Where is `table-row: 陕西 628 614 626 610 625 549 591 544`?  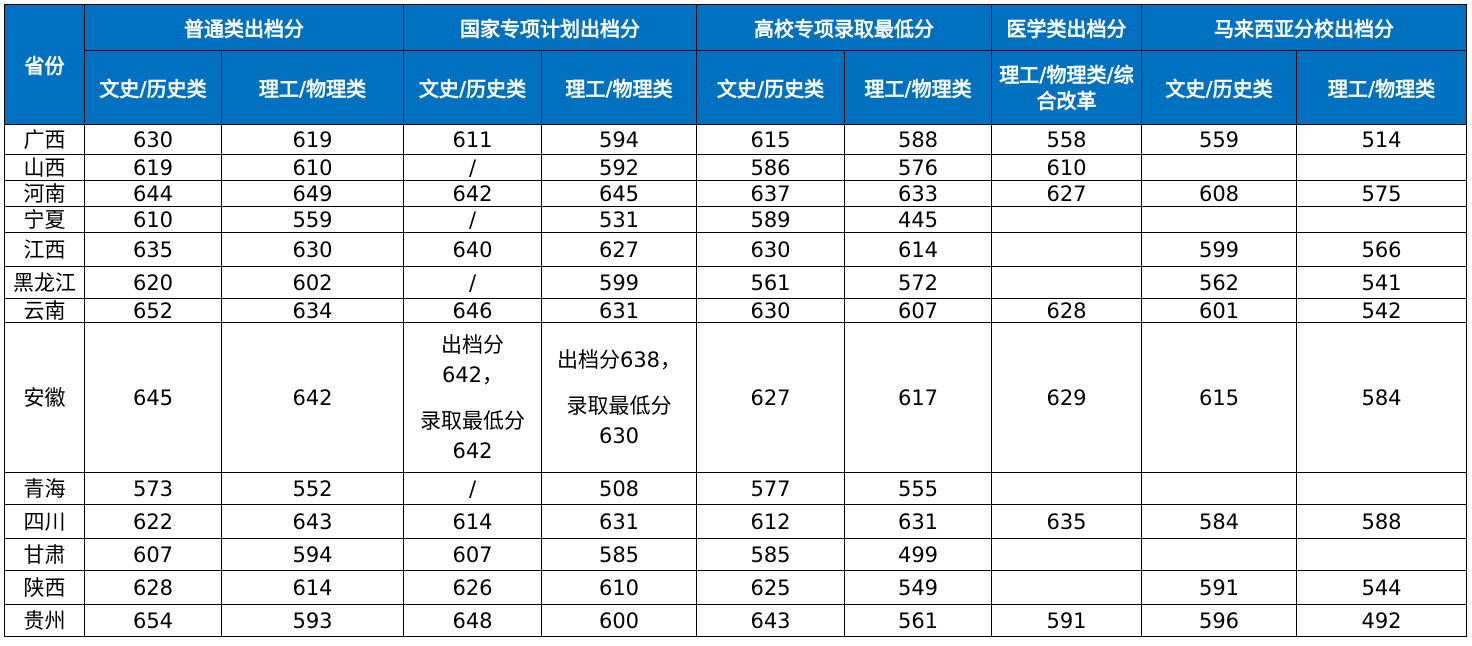 table-row: 陕西 628 614 626 610 625 549 591 544 is located at coordinates (735, 587).